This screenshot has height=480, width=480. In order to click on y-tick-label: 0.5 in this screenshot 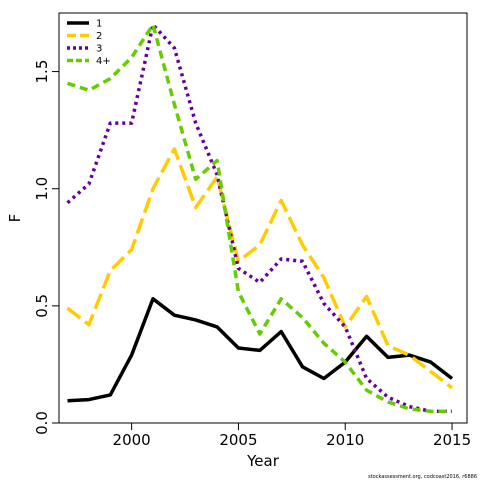, I will do `click(42, 306)`.